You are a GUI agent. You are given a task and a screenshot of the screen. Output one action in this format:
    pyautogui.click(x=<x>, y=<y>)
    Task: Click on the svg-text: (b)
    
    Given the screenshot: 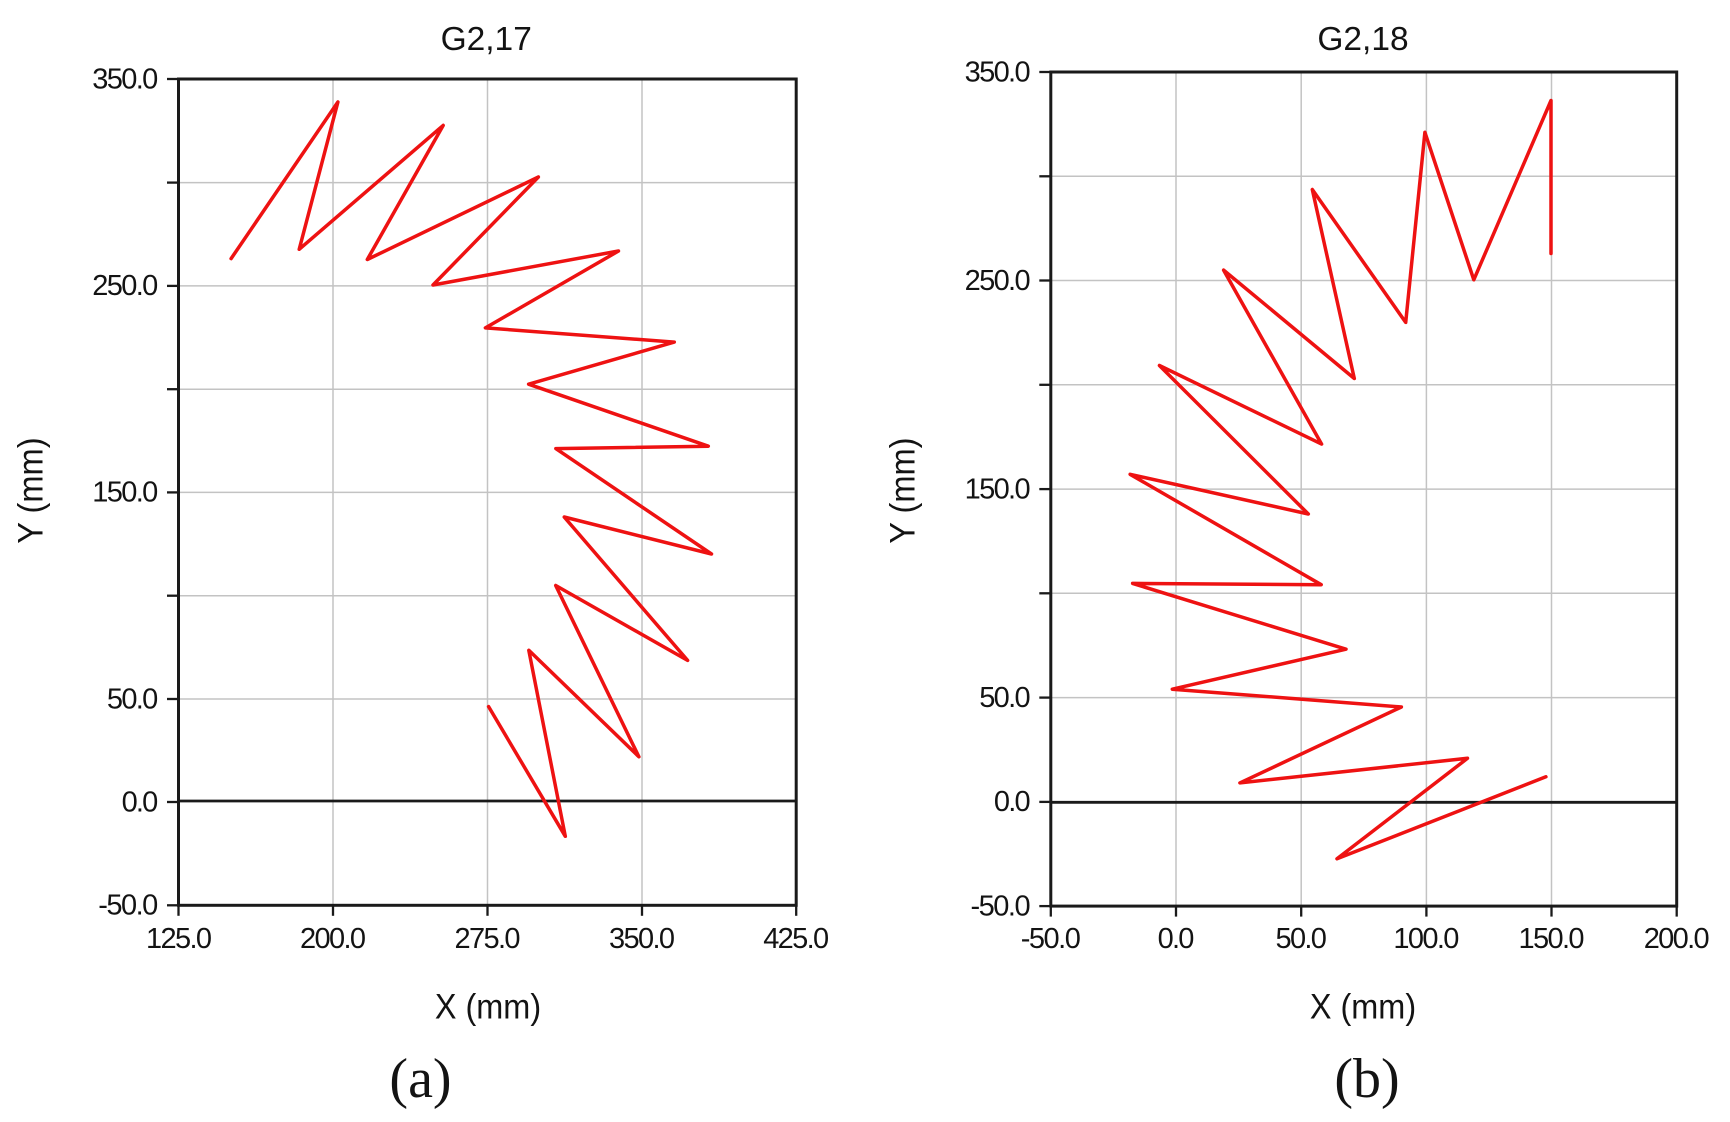 What is the action you would take?
    pyautogui.click(x=1366, y=1079)
    